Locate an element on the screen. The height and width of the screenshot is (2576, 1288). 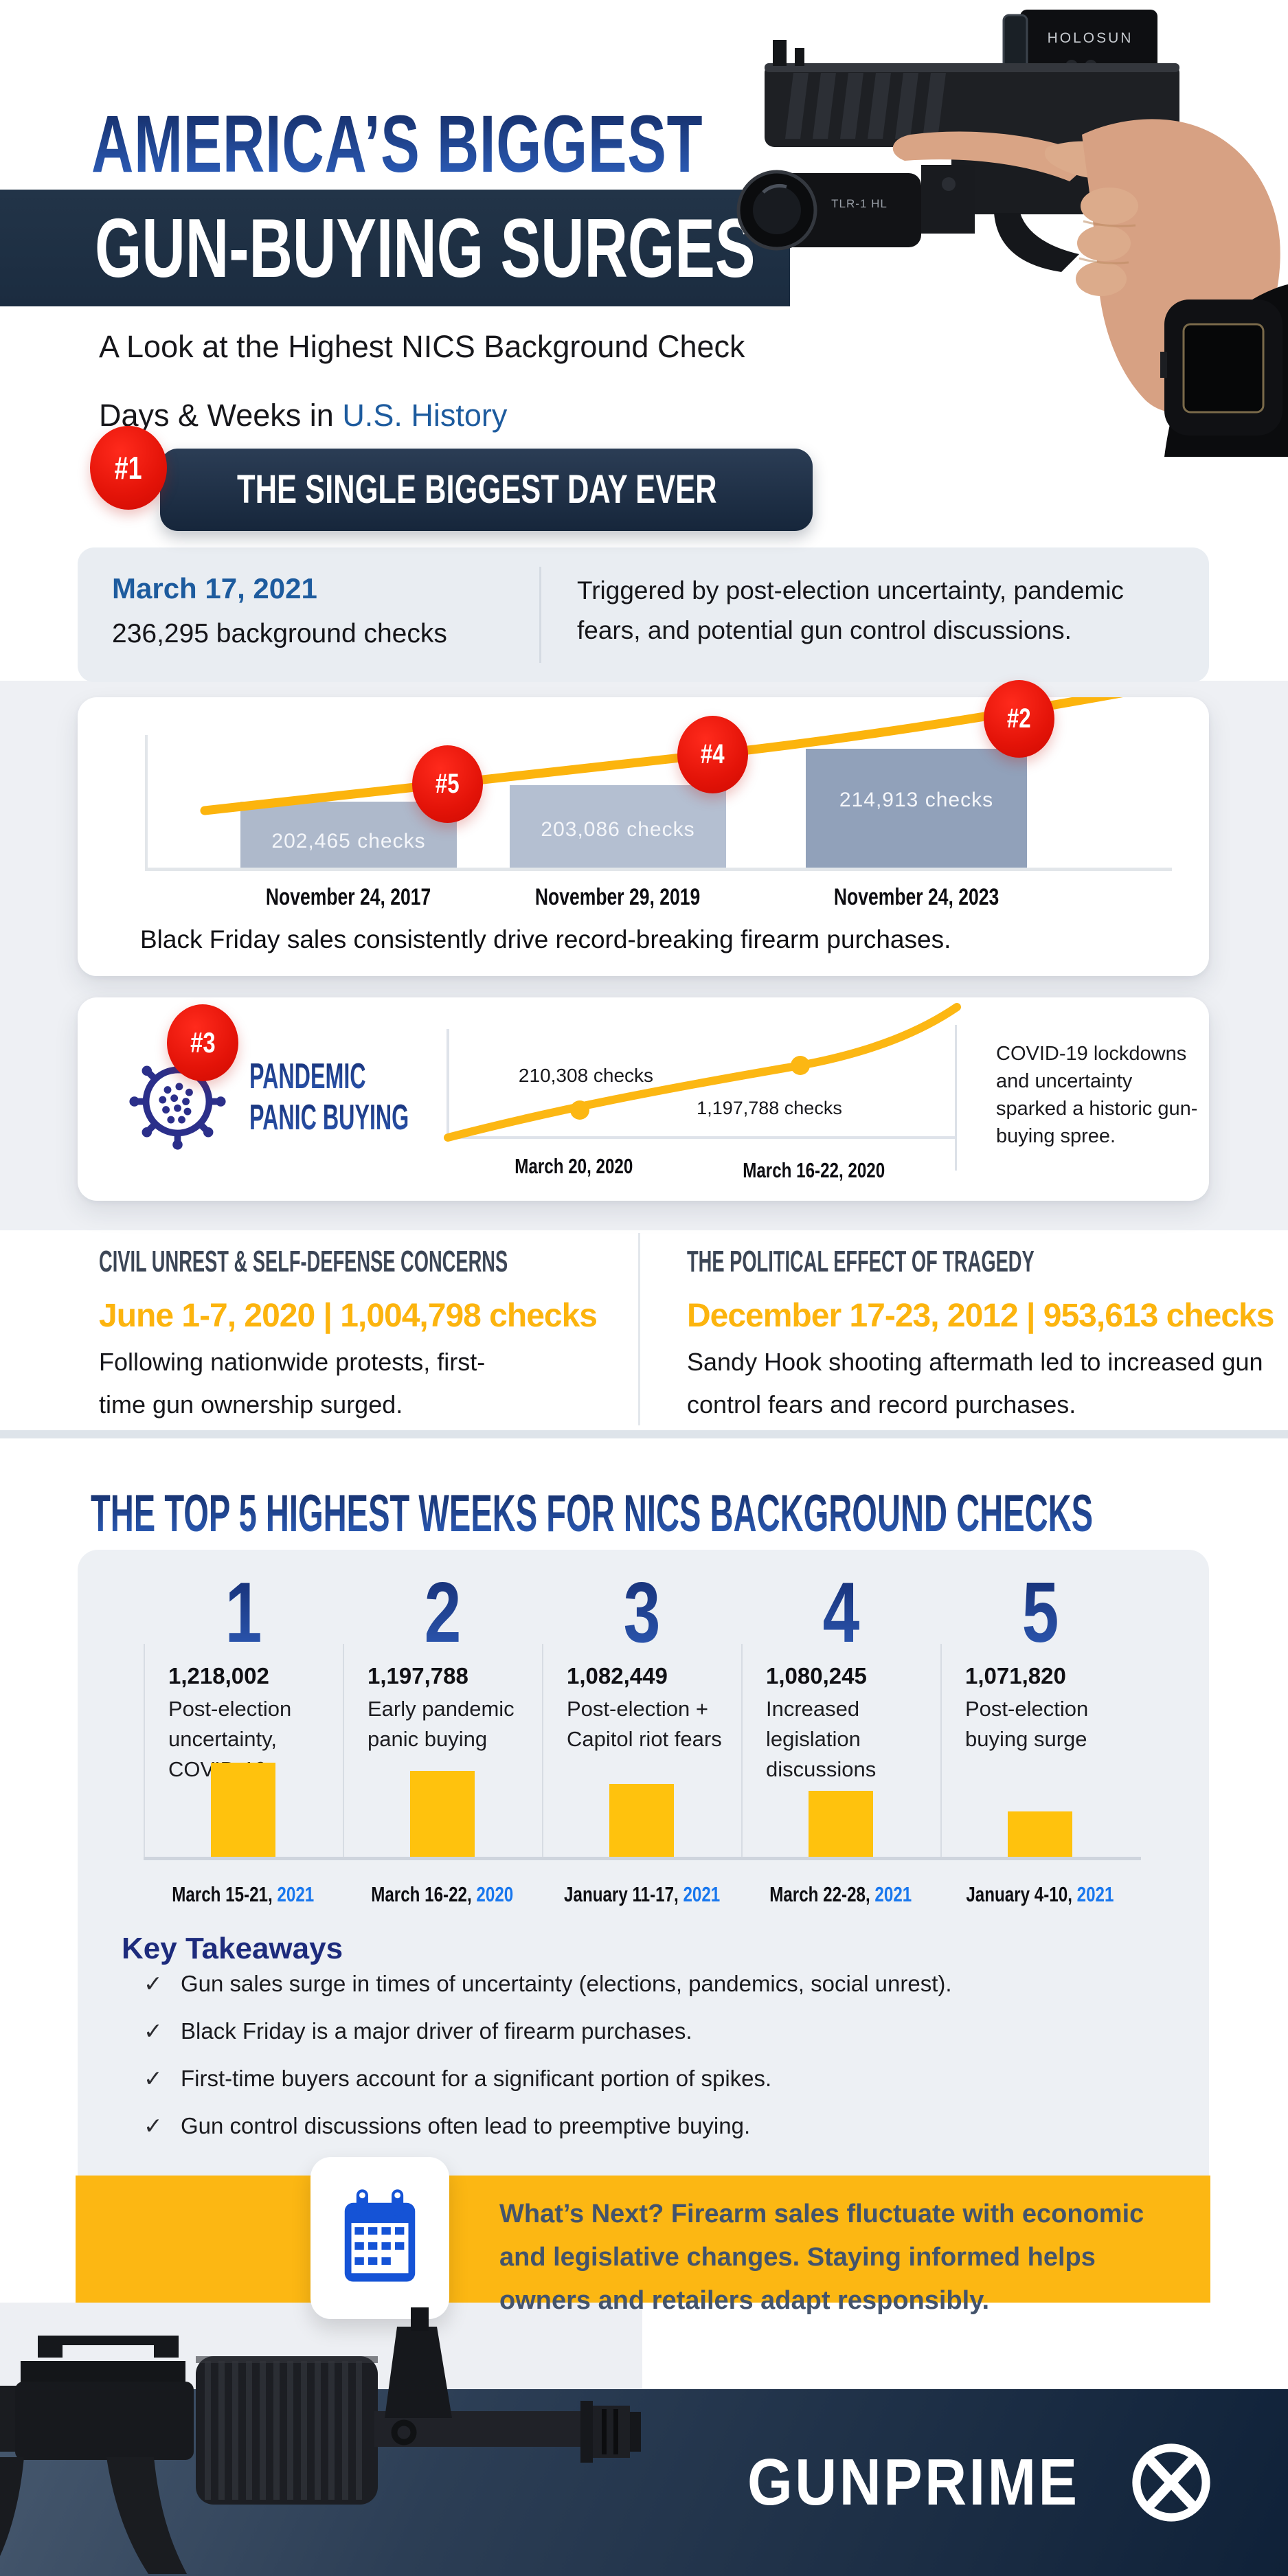
front-sight-post is located at coordinates (418, 2372).